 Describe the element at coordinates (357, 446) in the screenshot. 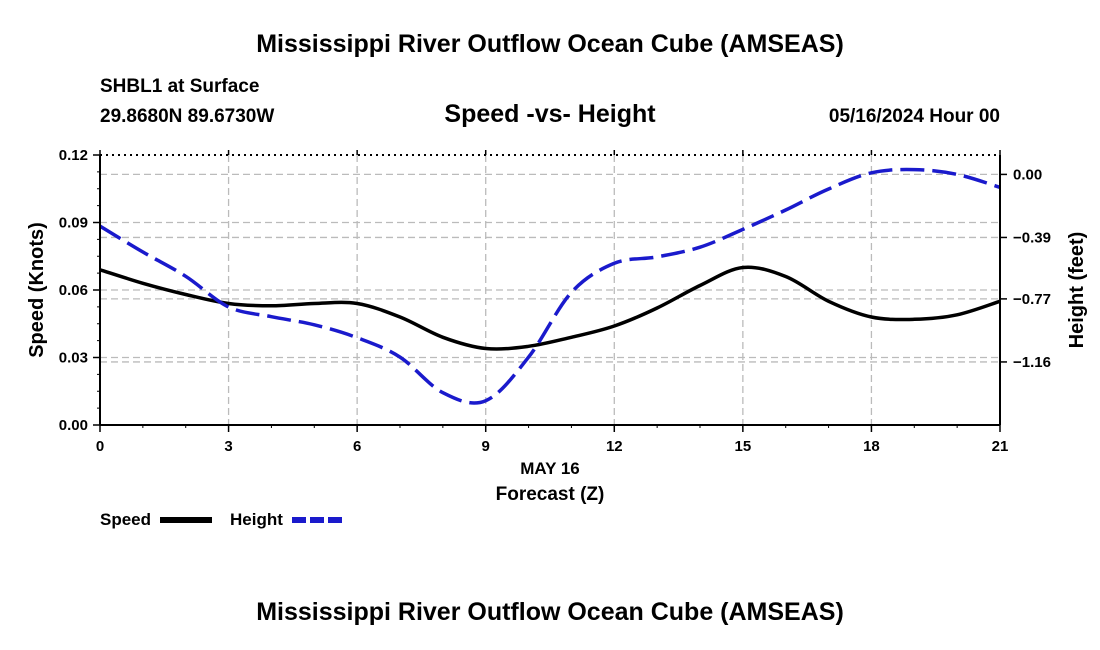

I see `x-tick-label: 6` at that location.